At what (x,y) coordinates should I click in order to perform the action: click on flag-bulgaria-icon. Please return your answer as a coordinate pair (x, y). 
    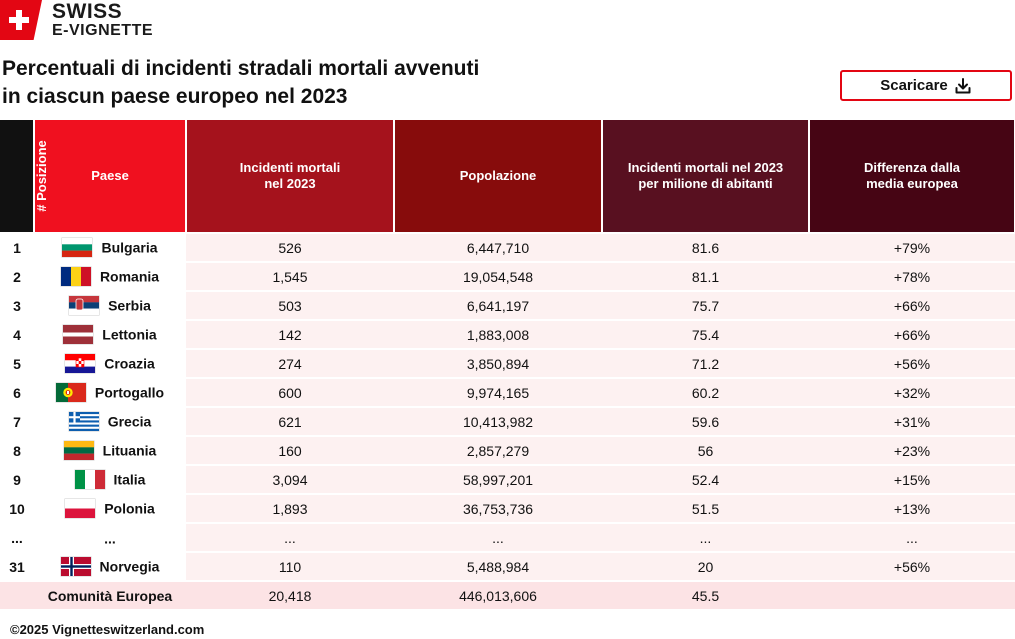
    Looking at the image, I should click on (77, 247).